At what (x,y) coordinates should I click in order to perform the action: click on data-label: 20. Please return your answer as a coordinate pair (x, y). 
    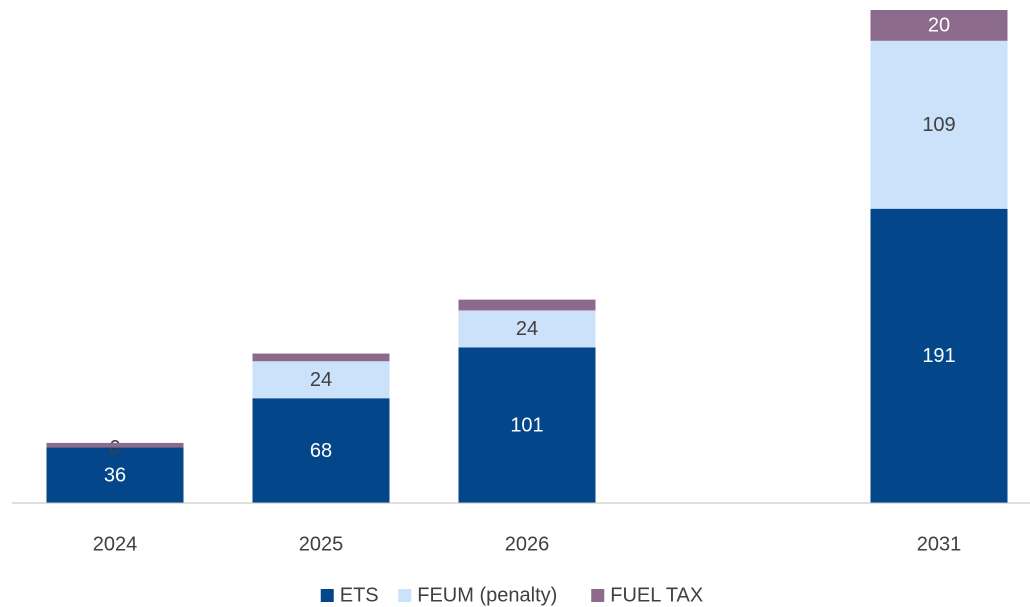
    Looking at the image, I should click on (939, 26).